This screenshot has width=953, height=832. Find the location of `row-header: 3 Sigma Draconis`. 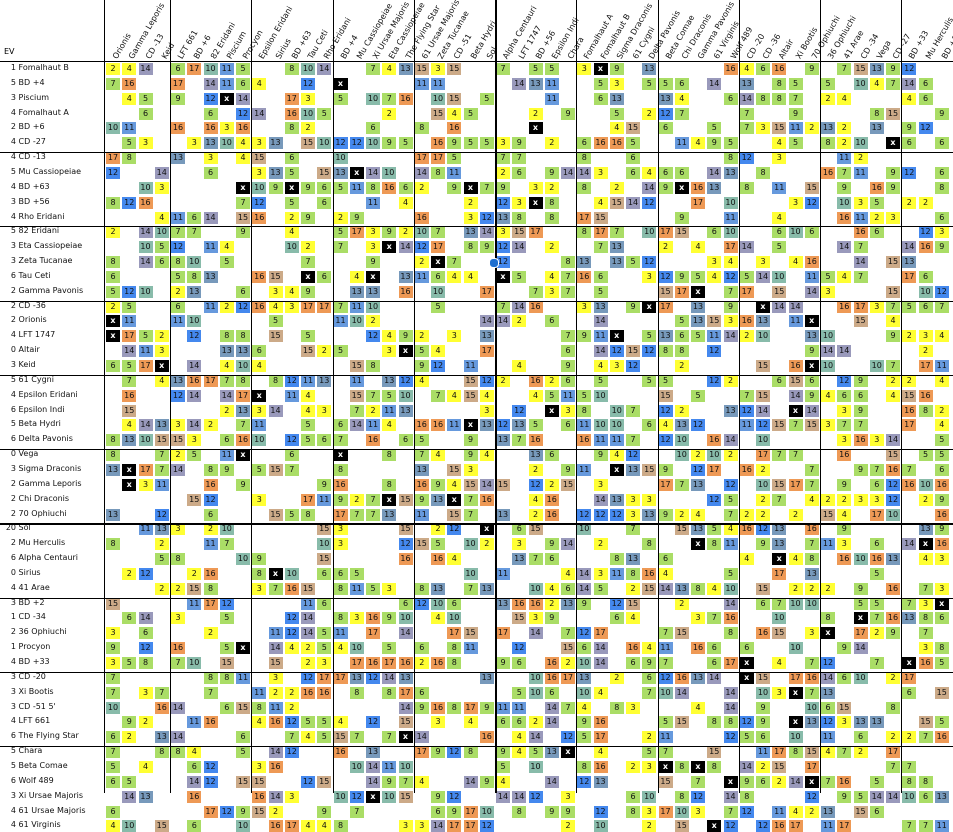

row-header: 3 Sigma Draconis is located at coordinates (42, 469).